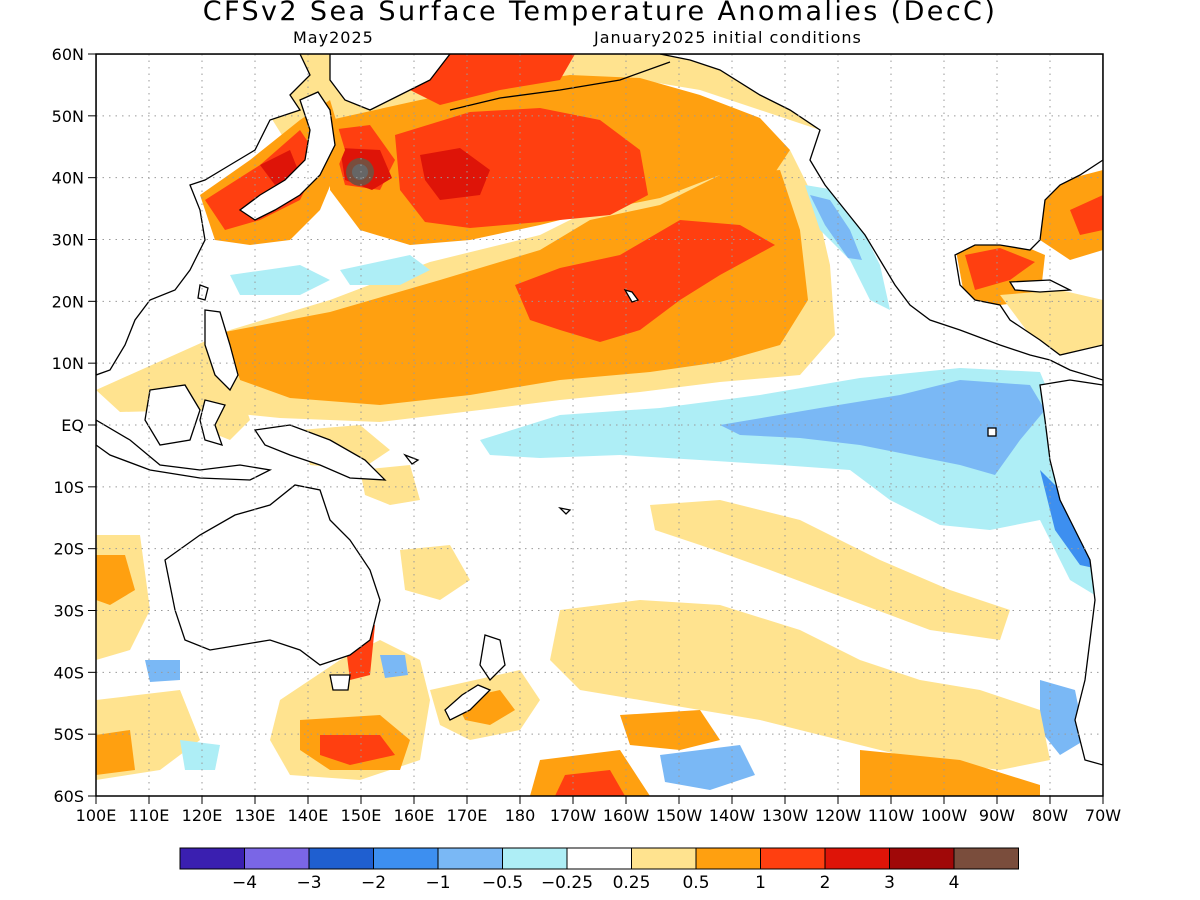 This screenshot has width=1200, height=900. Describe the element at coordinates (390, 82) in the screenshot. I see `kamchatka` at that location.